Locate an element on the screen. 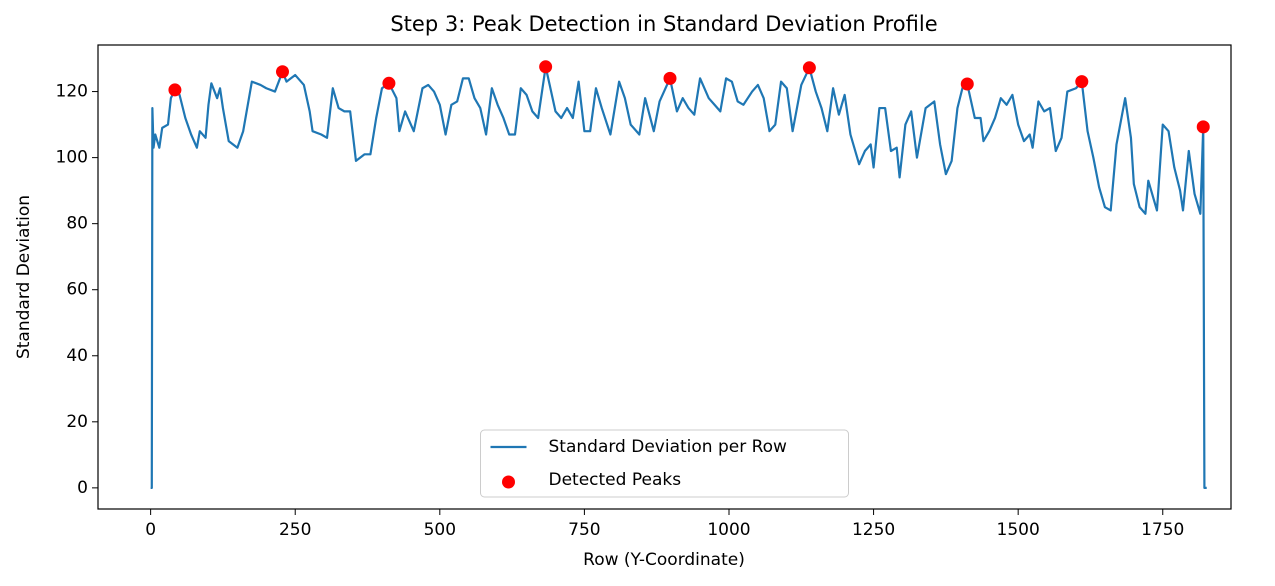  y-tick-label: 40 is located at coordinates (77, 356).